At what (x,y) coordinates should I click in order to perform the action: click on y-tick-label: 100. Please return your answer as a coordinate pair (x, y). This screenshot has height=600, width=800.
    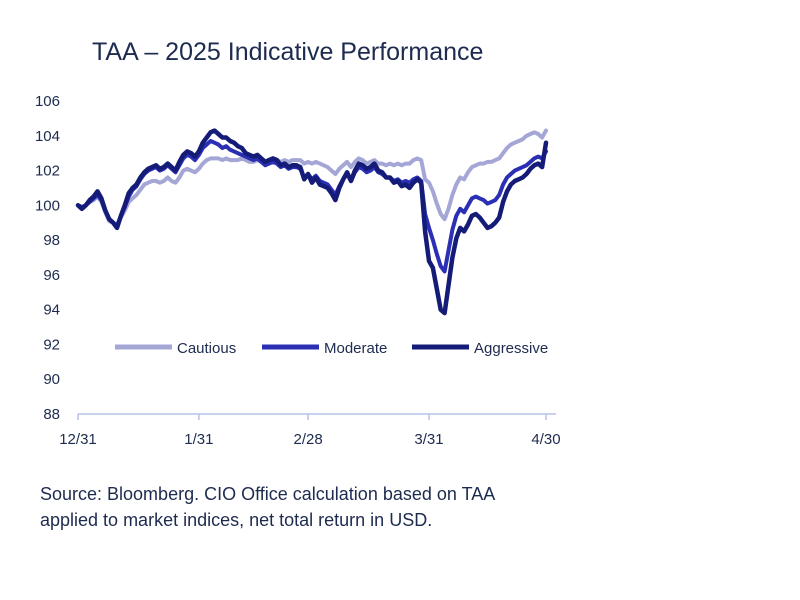
    Looking at the image, I should click on (47, 205).